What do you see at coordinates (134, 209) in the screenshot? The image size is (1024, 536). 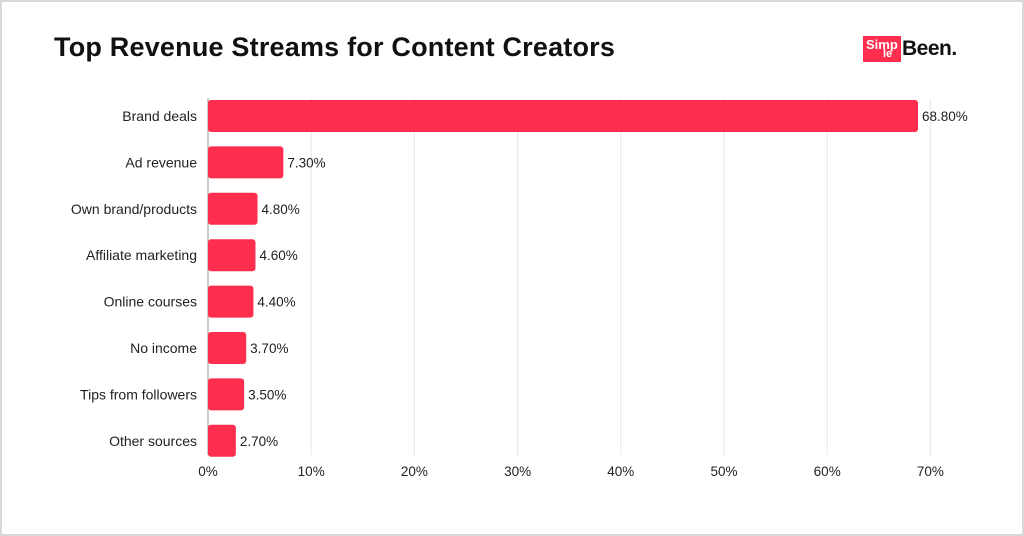 I see `category-label: Own brand/products` at bounding box center [134, 209].